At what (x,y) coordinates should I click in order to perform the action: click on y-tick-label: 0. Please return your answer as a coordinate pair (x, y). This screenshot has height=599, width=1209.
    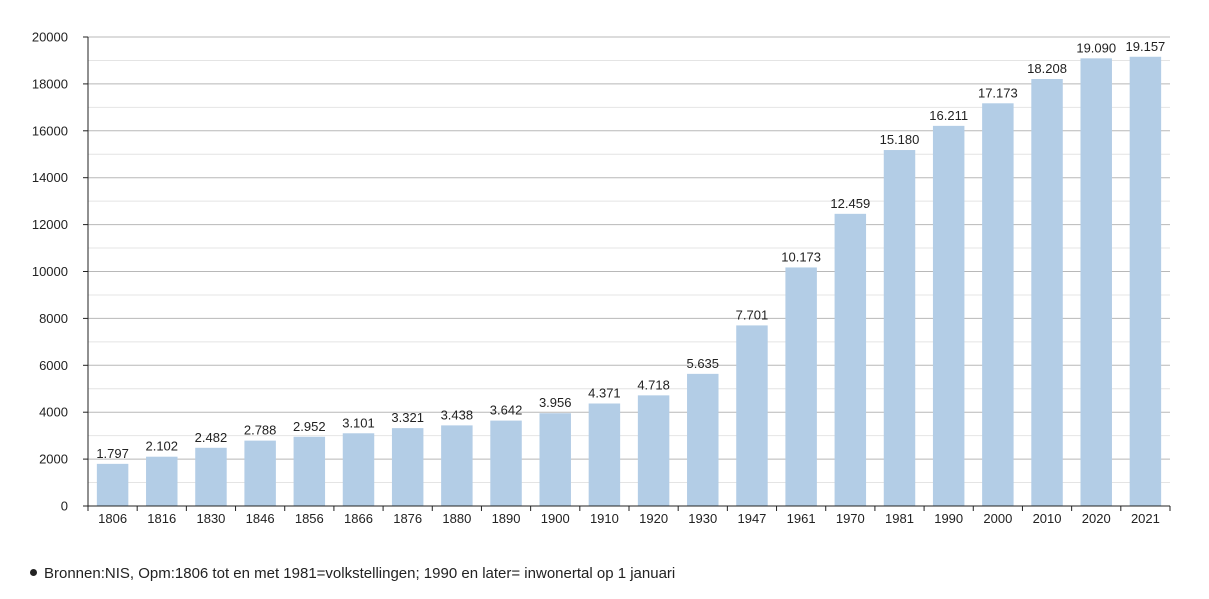
    Looking at the image, I should click on (64, 506).